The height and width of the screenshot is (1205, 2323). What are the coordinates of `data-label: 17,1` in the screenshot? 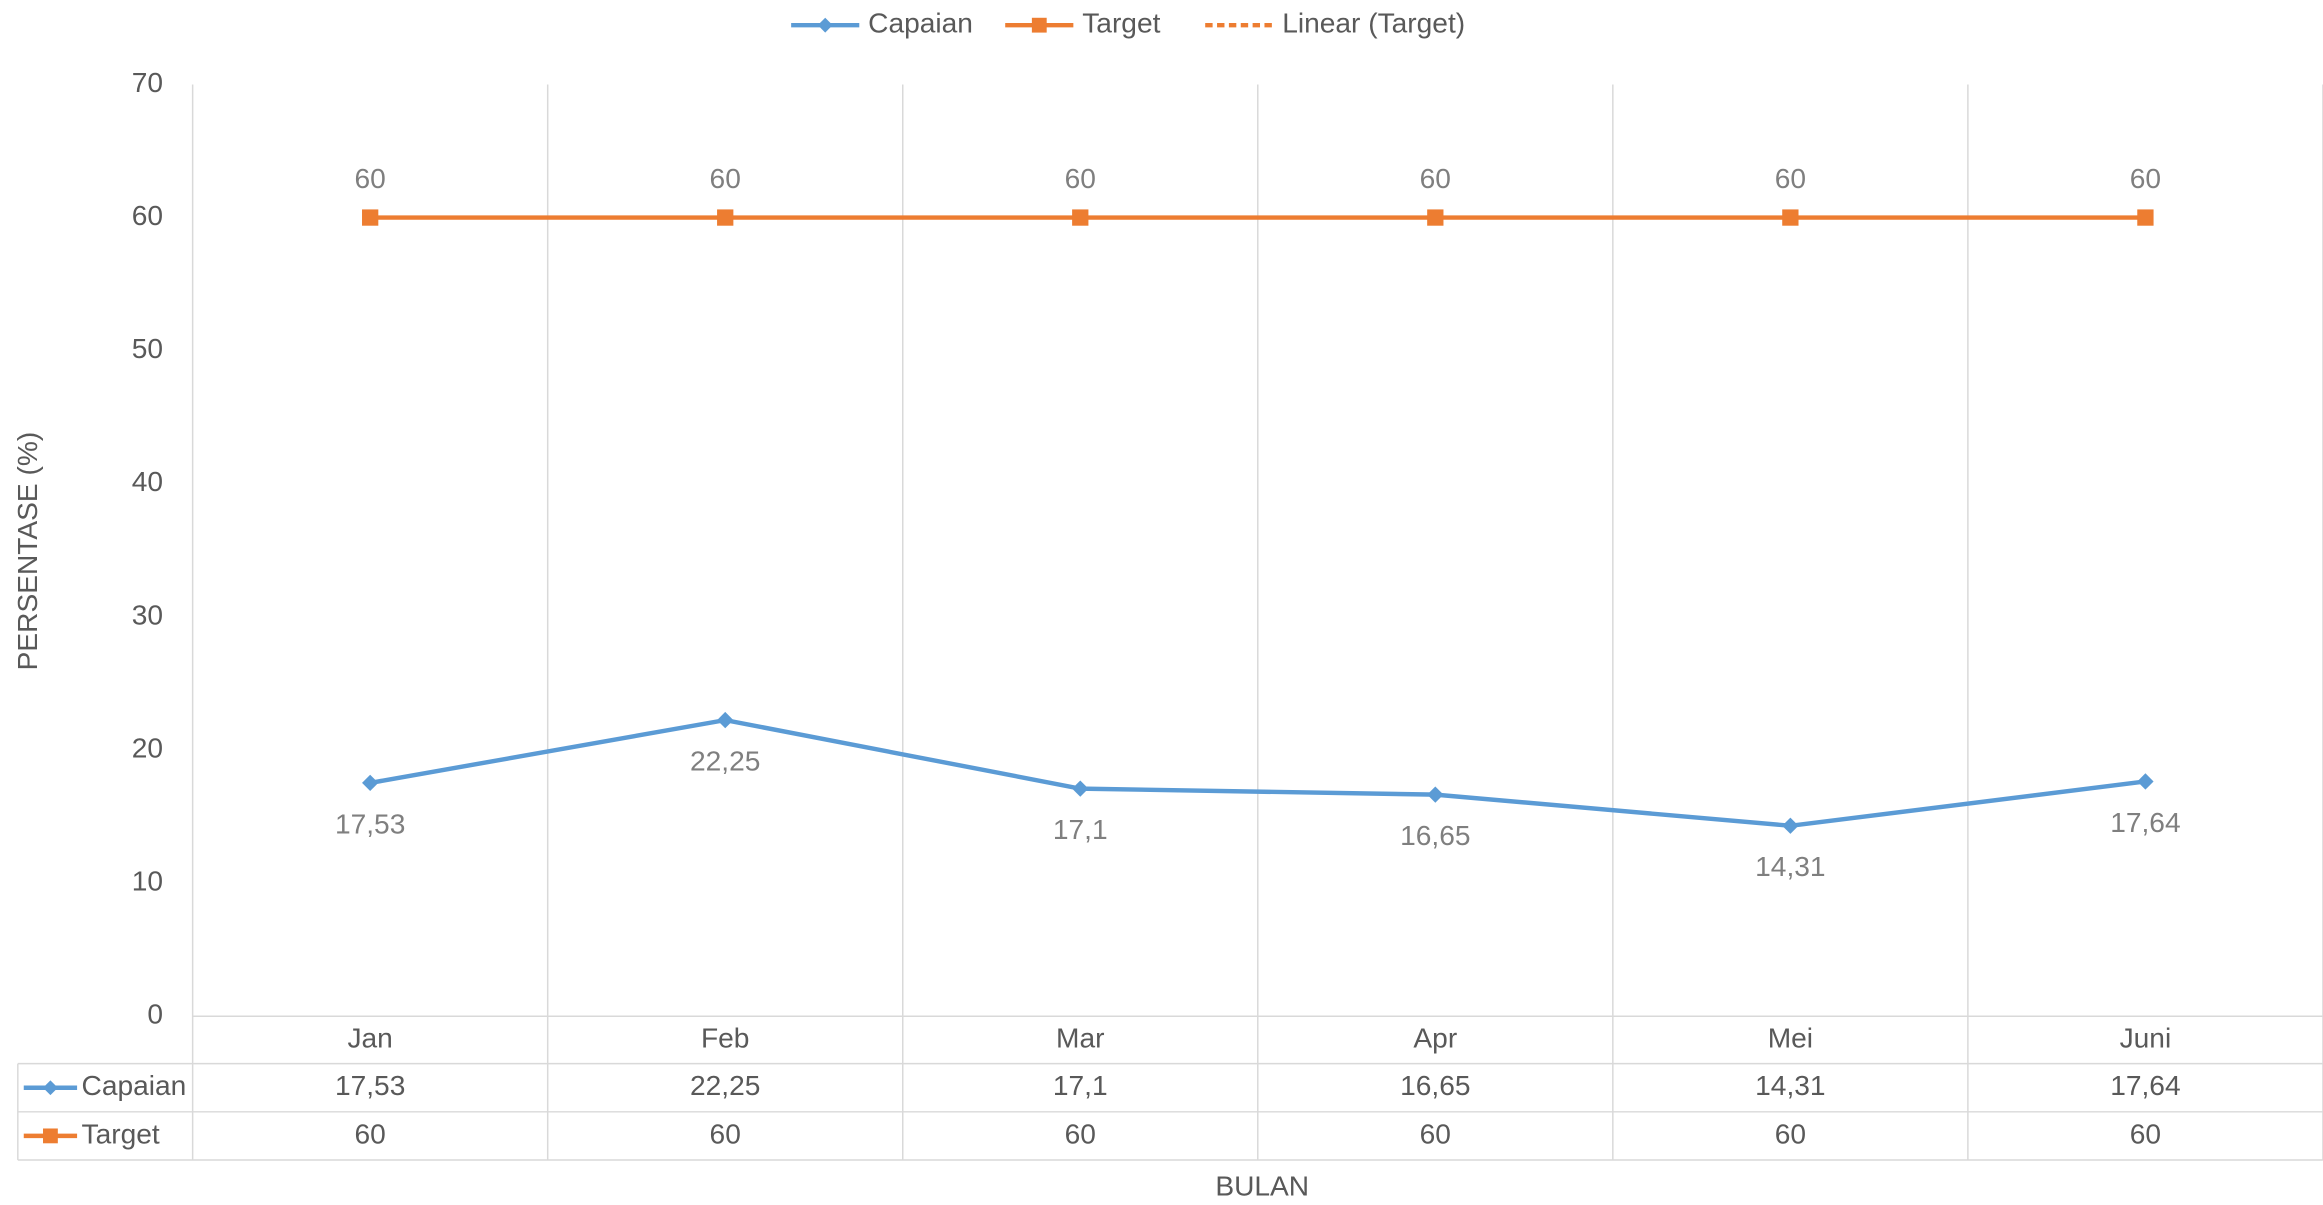 It's located at (1080, 829).